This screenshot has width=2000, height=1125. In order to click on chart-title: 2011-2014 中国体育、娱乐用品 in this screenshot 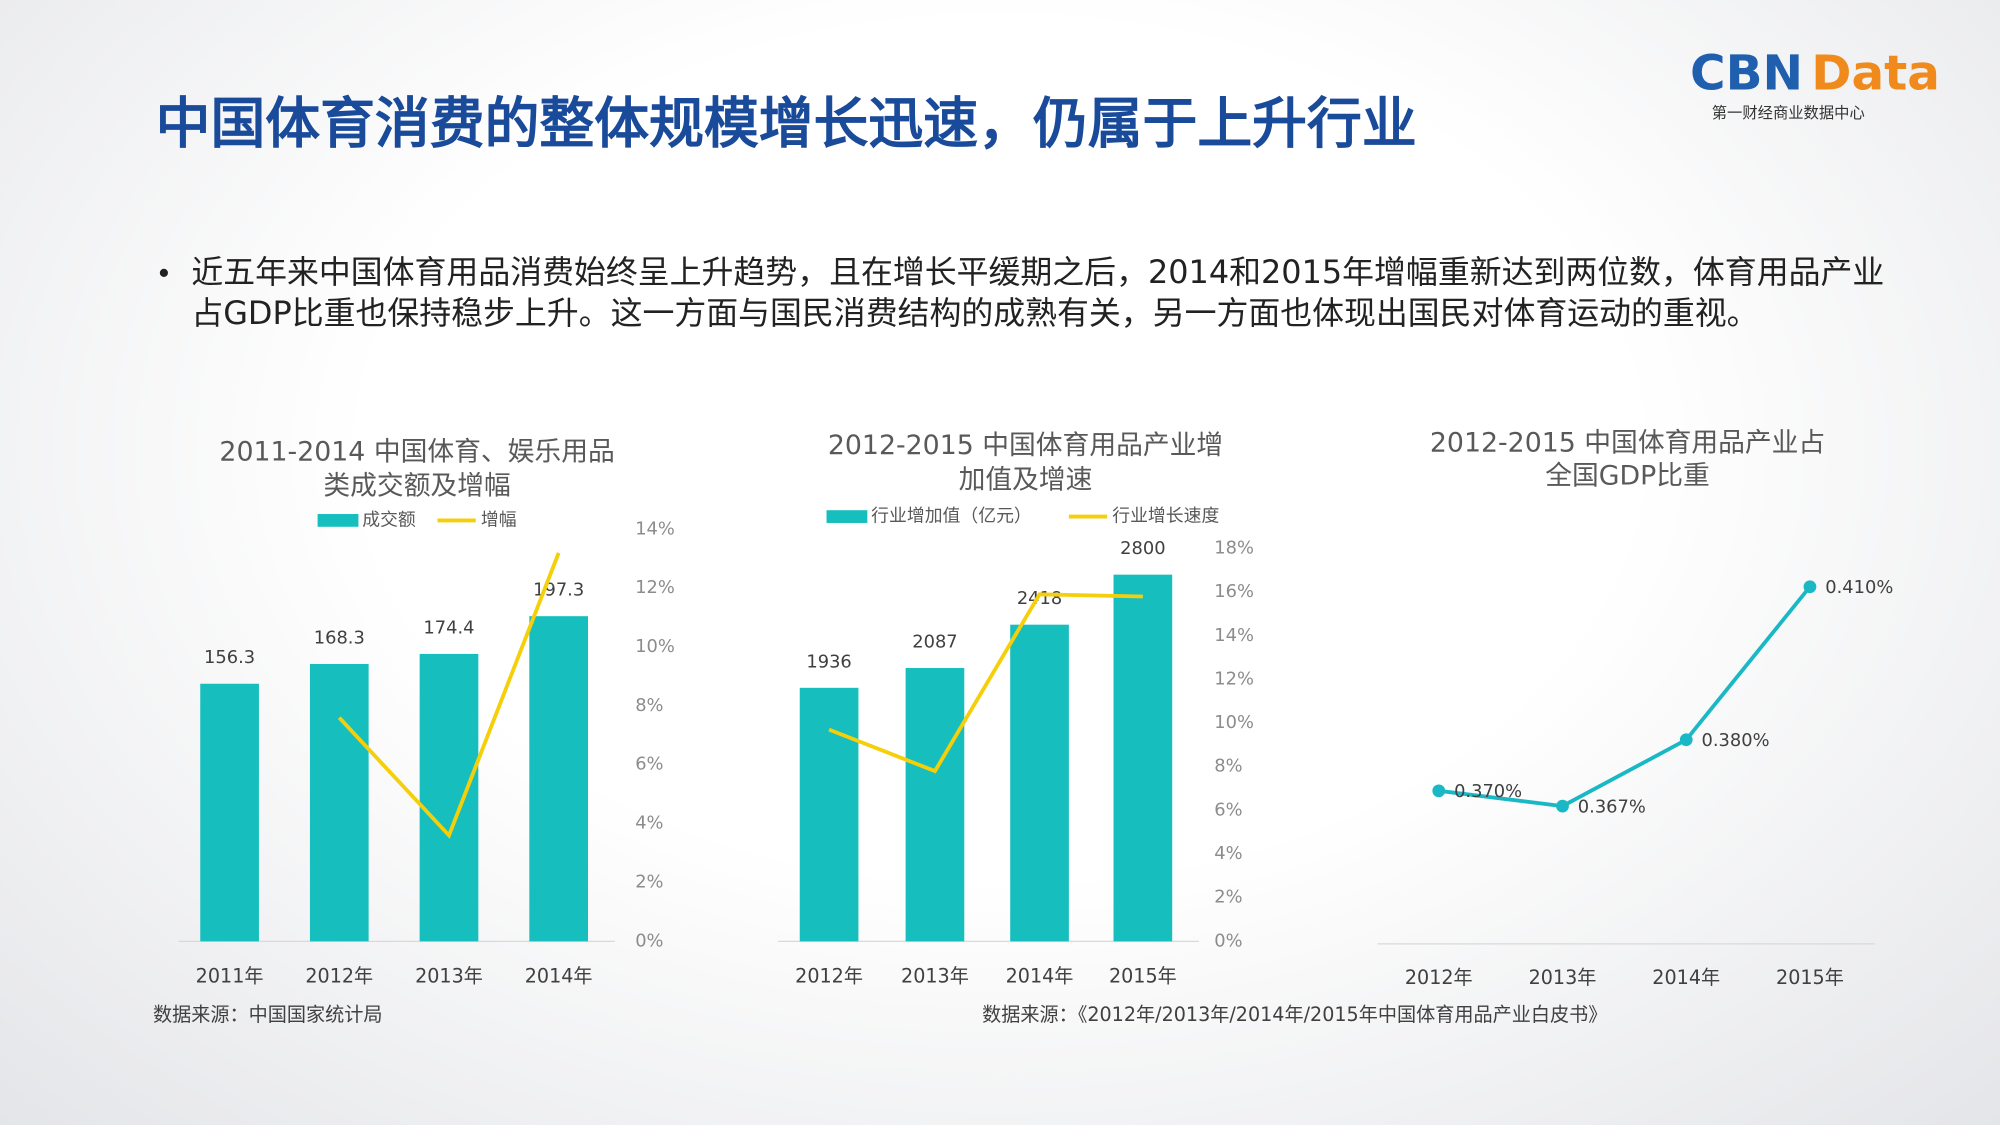, I will do `click(416, 451)`.